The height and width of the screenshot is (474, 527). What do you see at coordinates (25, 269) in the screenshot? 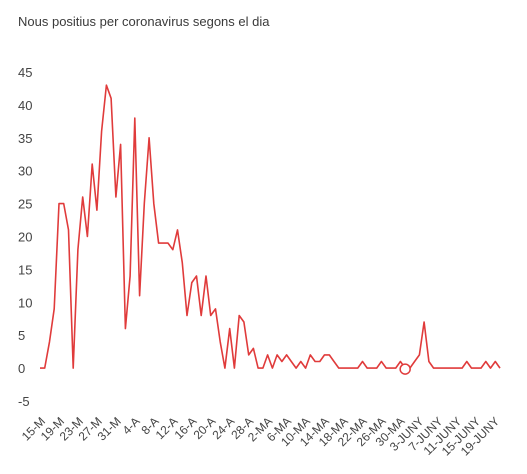
I see `y-tick-label: 15` at bounding box center [25, 269].